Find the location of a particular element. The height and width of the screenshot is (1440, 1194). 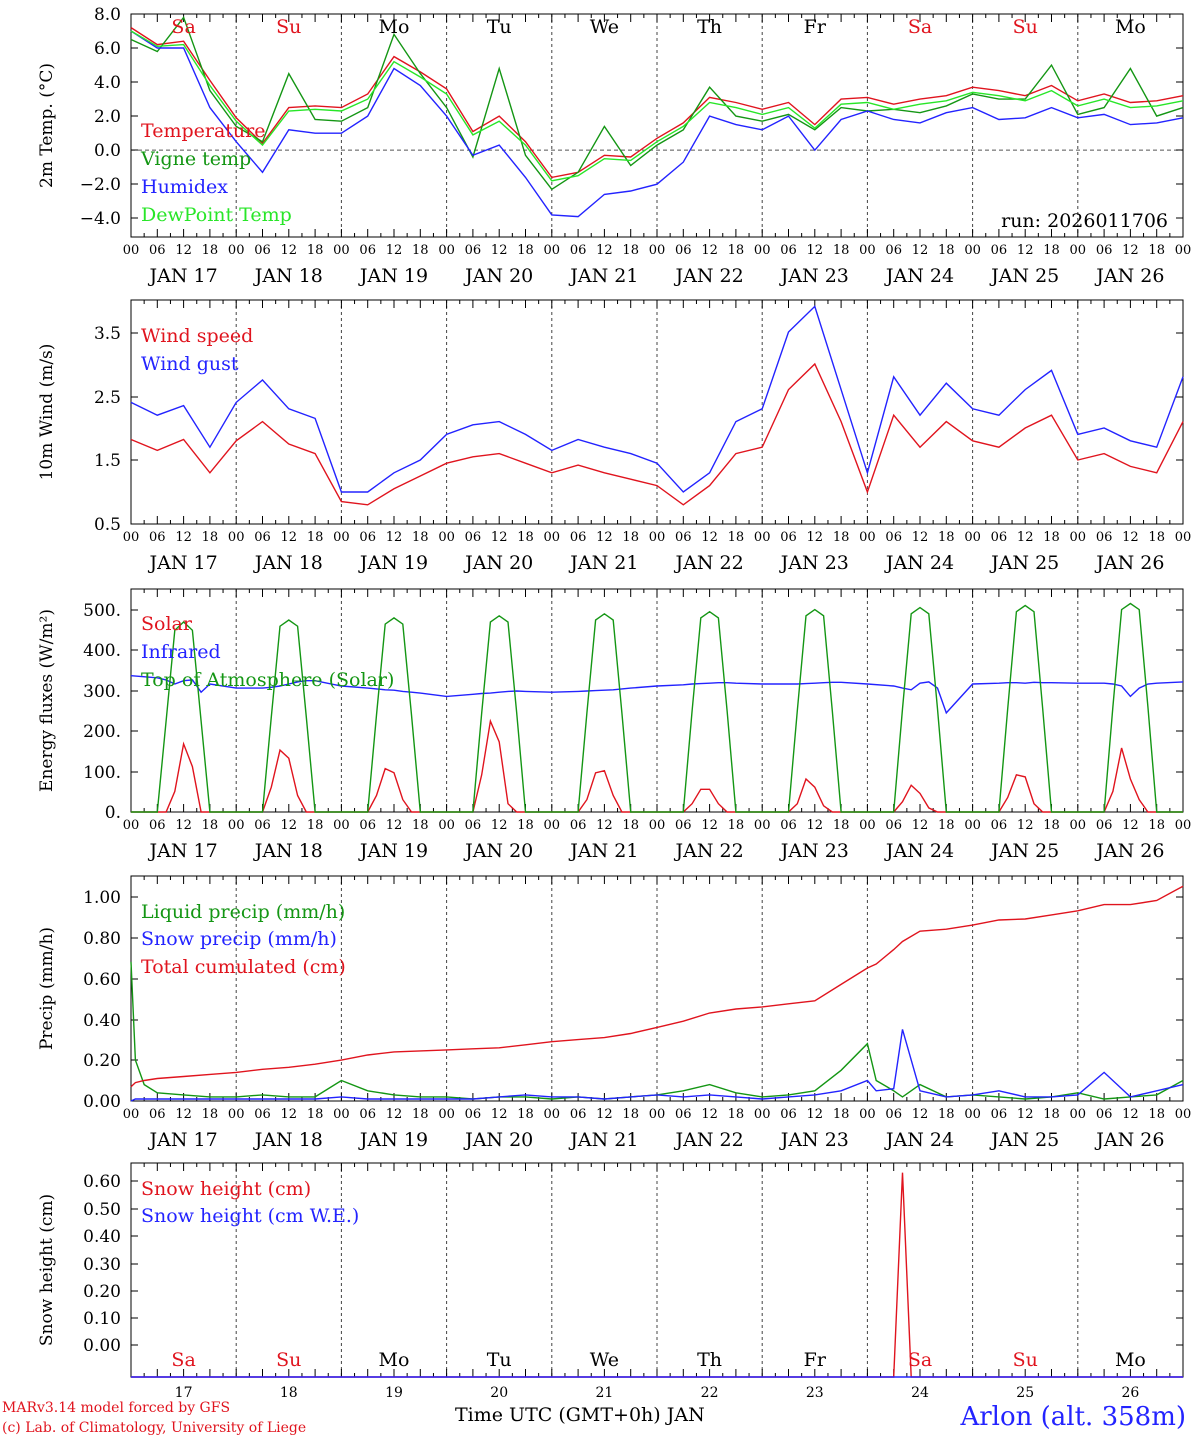

y-tick-label: 0.60 is located at coordinates (102, 980).